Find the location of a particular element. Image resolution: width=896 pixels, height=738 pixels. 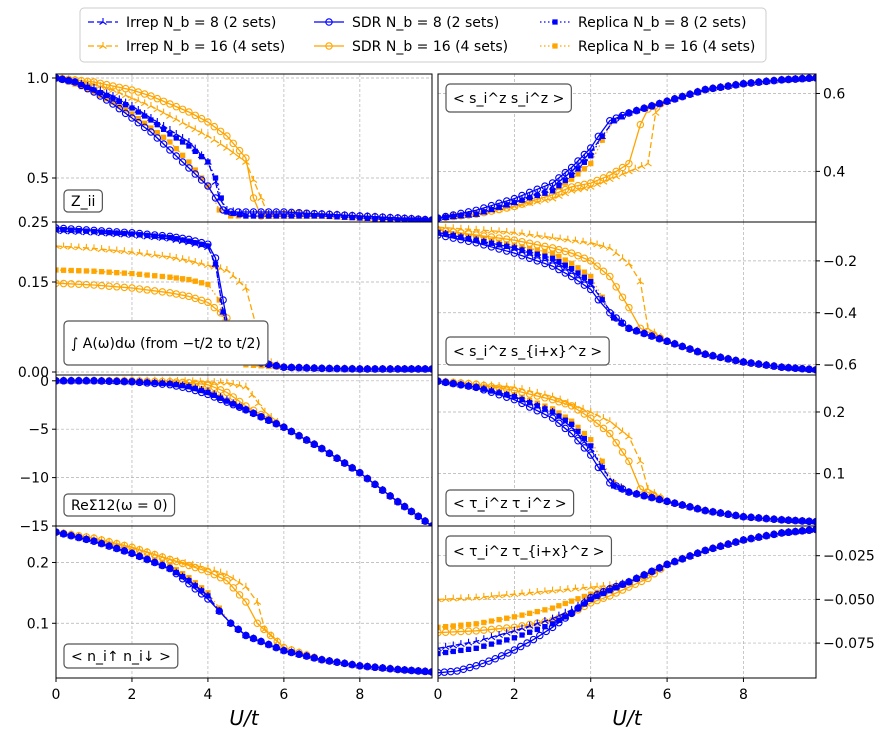

series-group is located at coordinates (244, 602).